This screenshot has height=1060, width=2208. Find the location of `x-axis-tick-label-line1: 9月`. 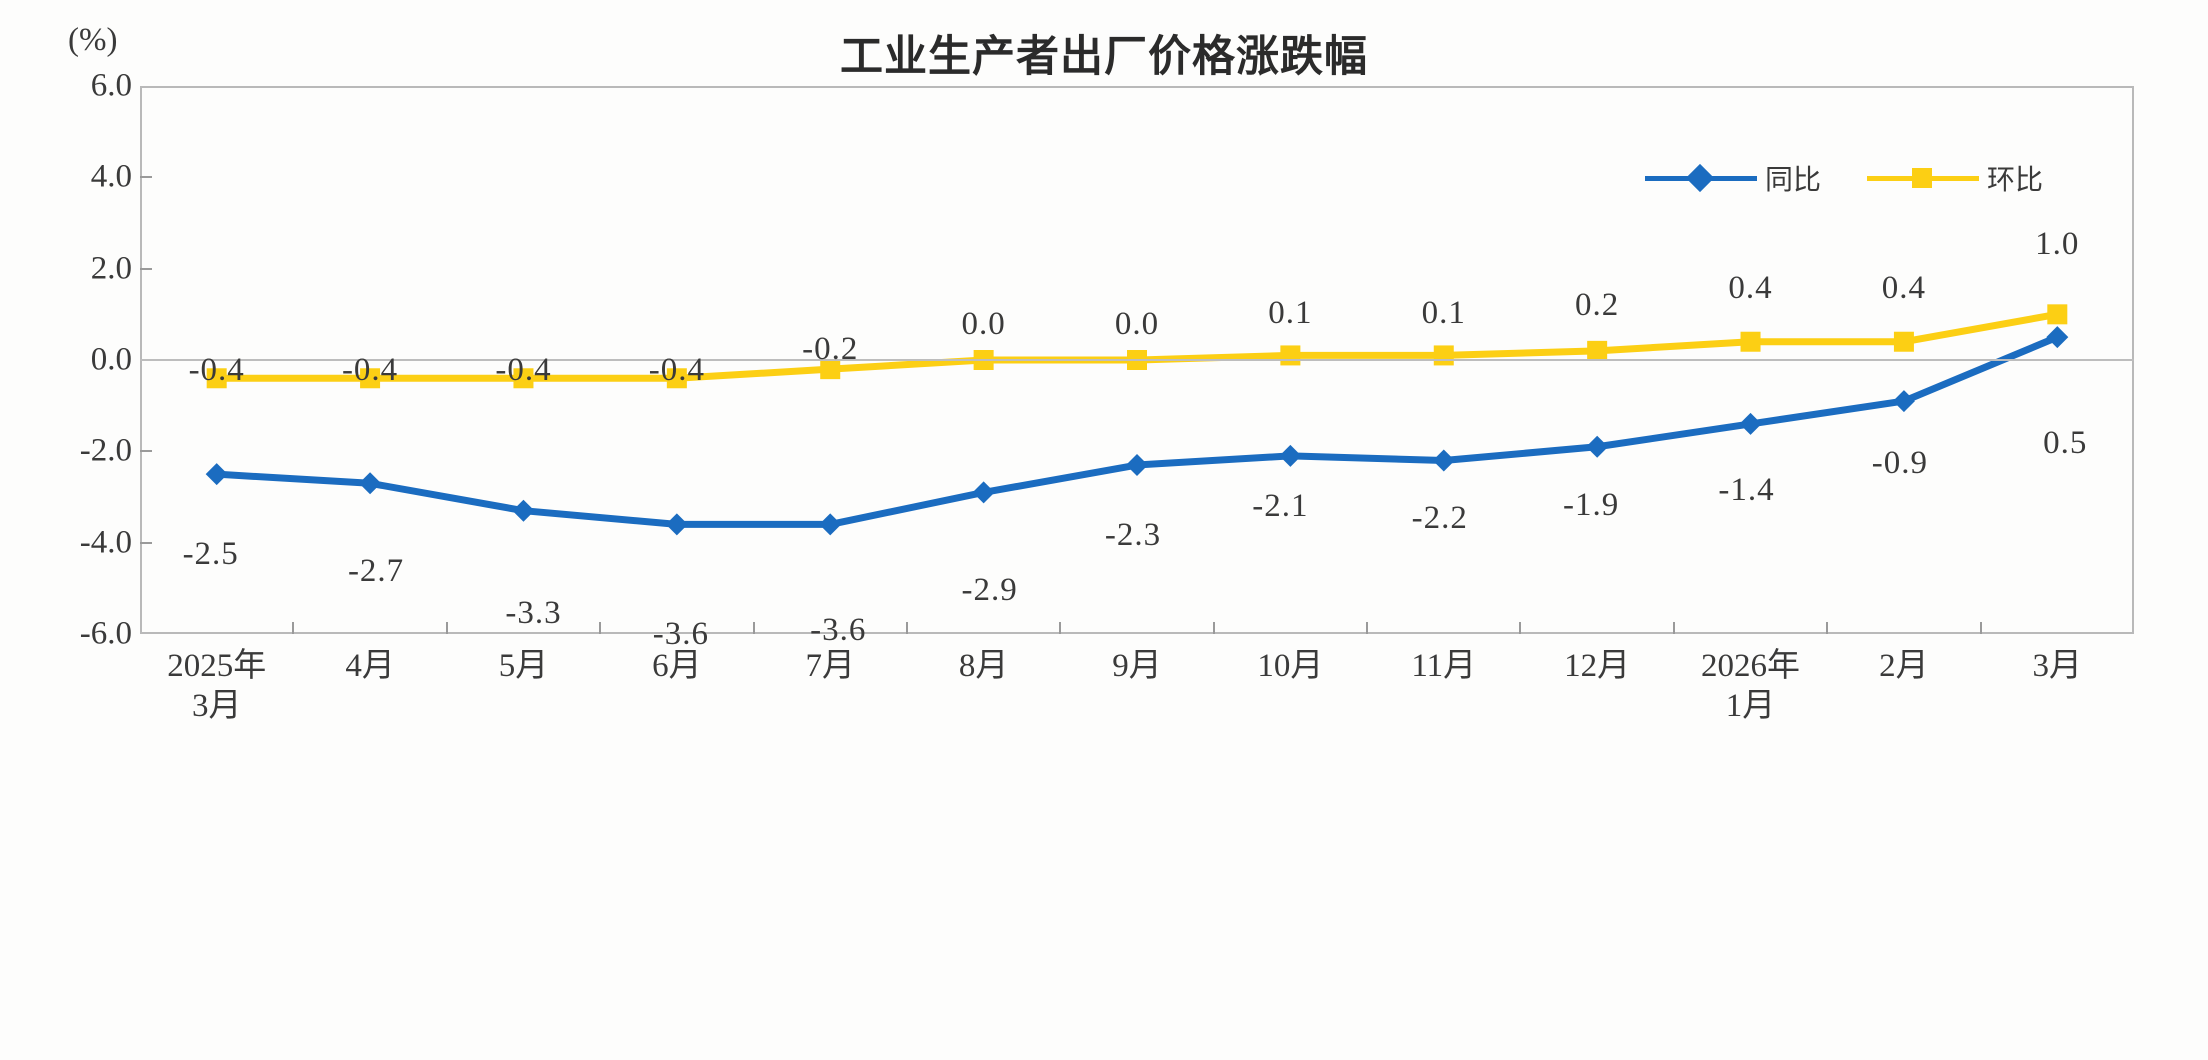

x-axis-tick-label-line1: 9月 is located at coordinates (1137, 666).